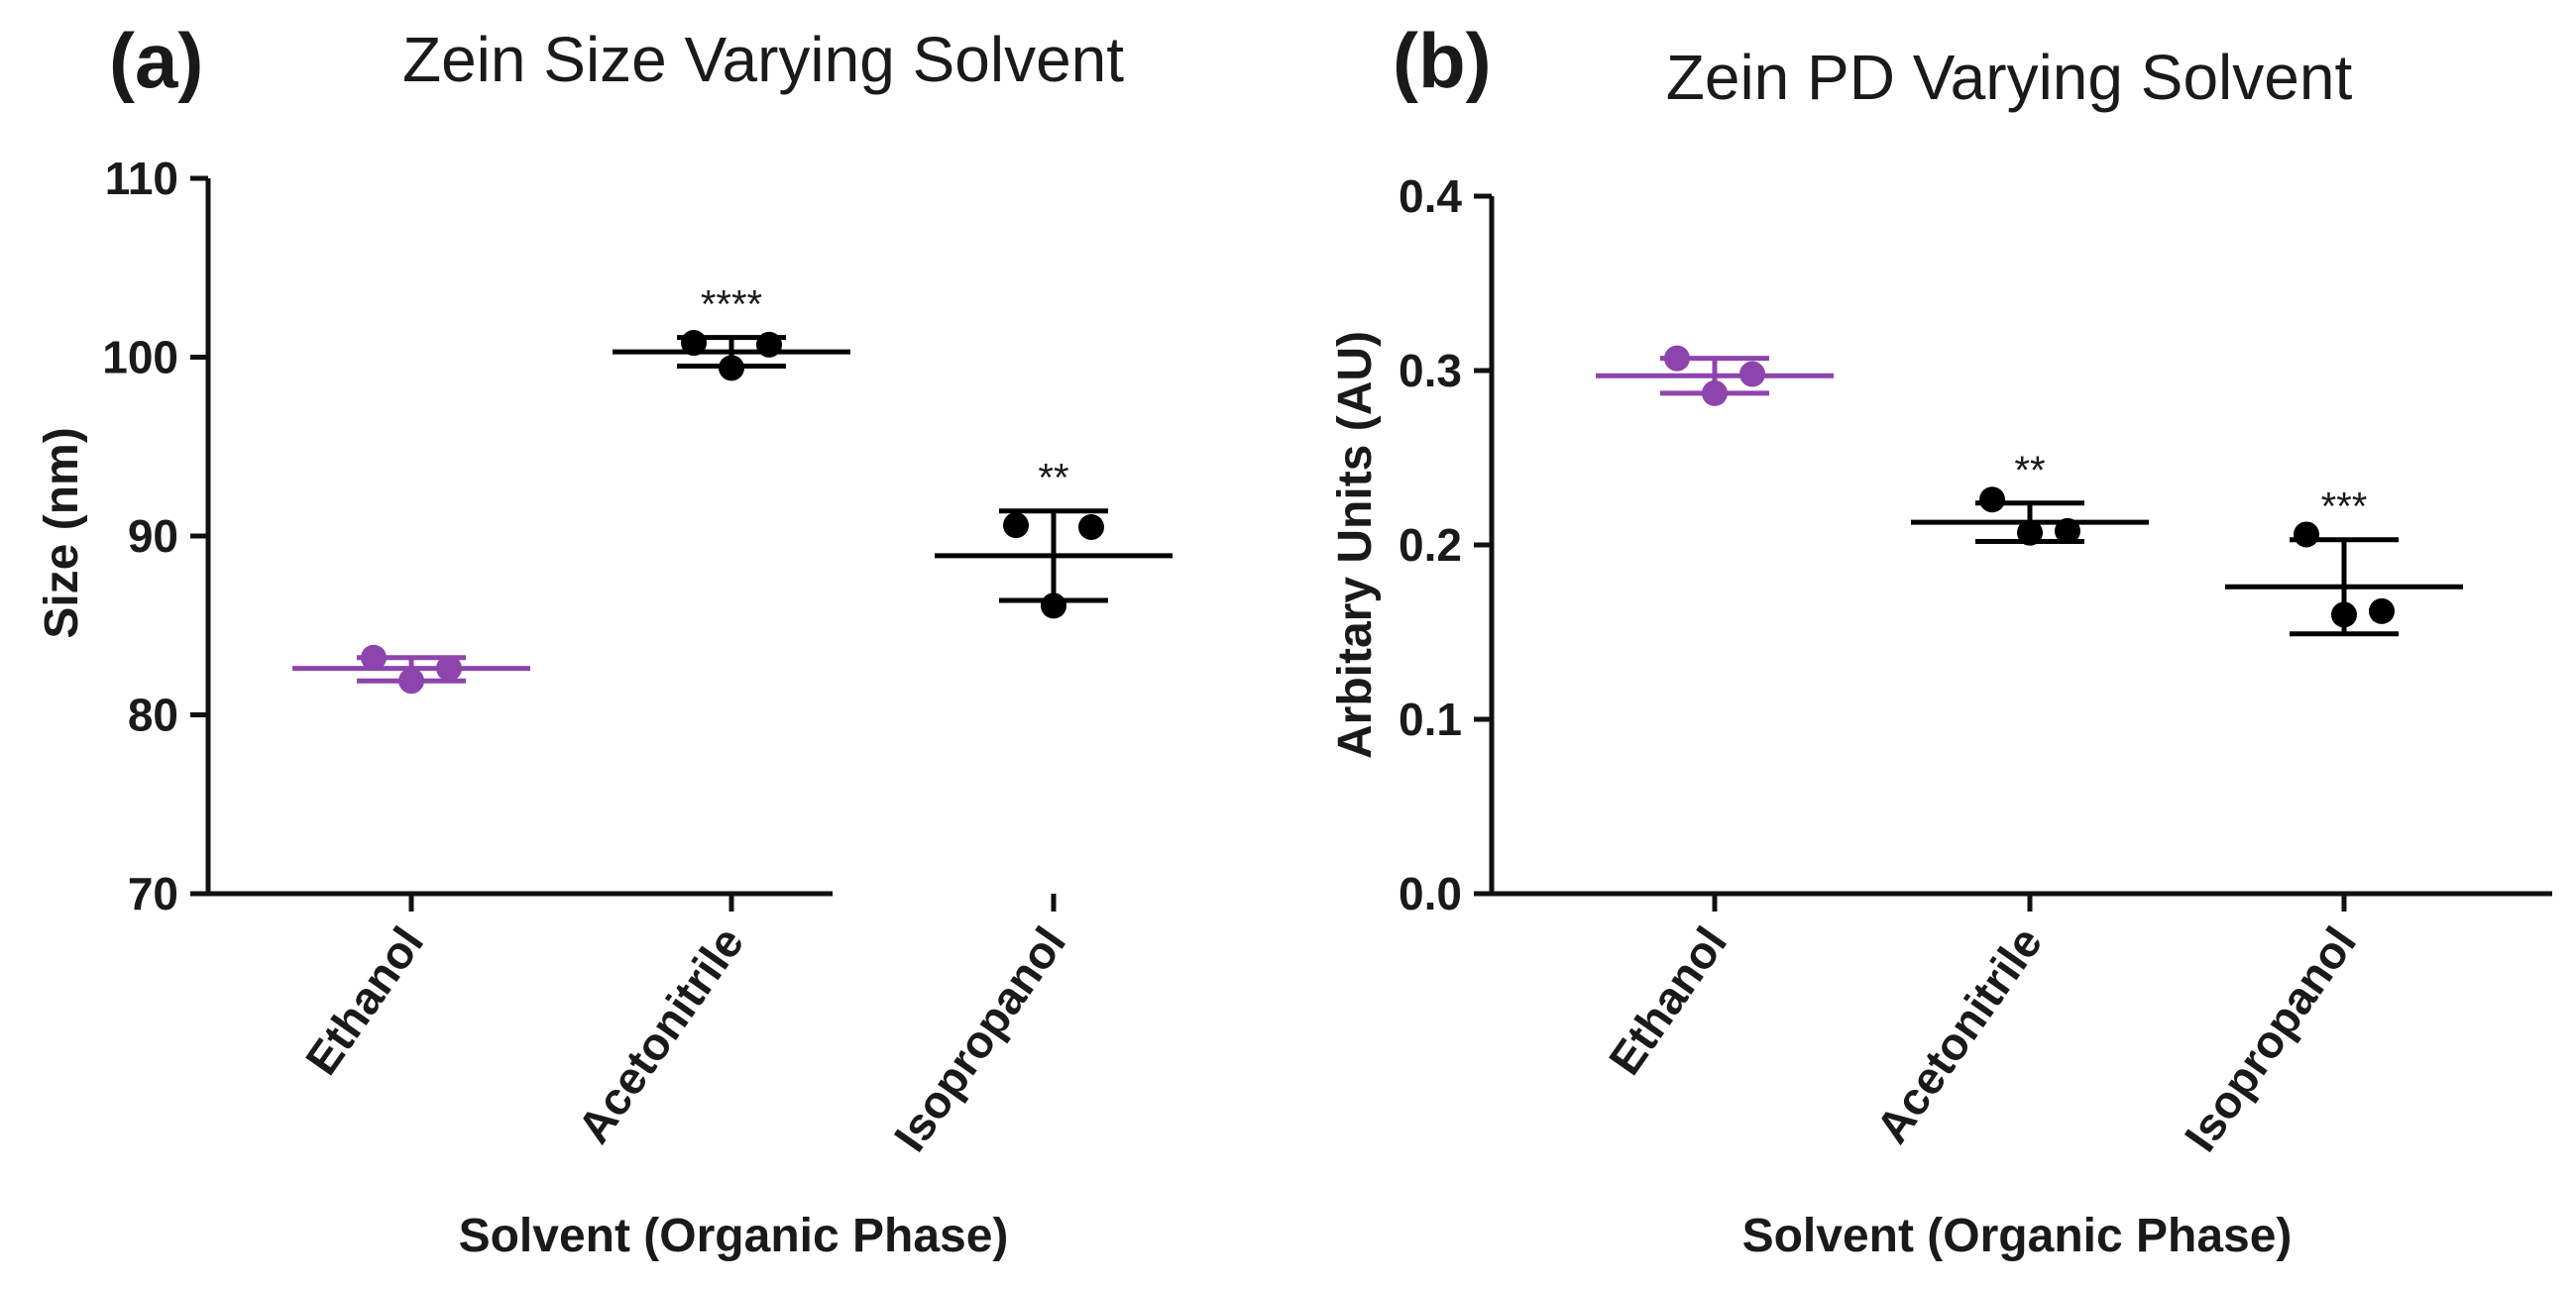  Describe the element at coordinates (660, 1034) in the screenshot. I see `panel-a-x-tick-label: Acetonitrile` at that location.